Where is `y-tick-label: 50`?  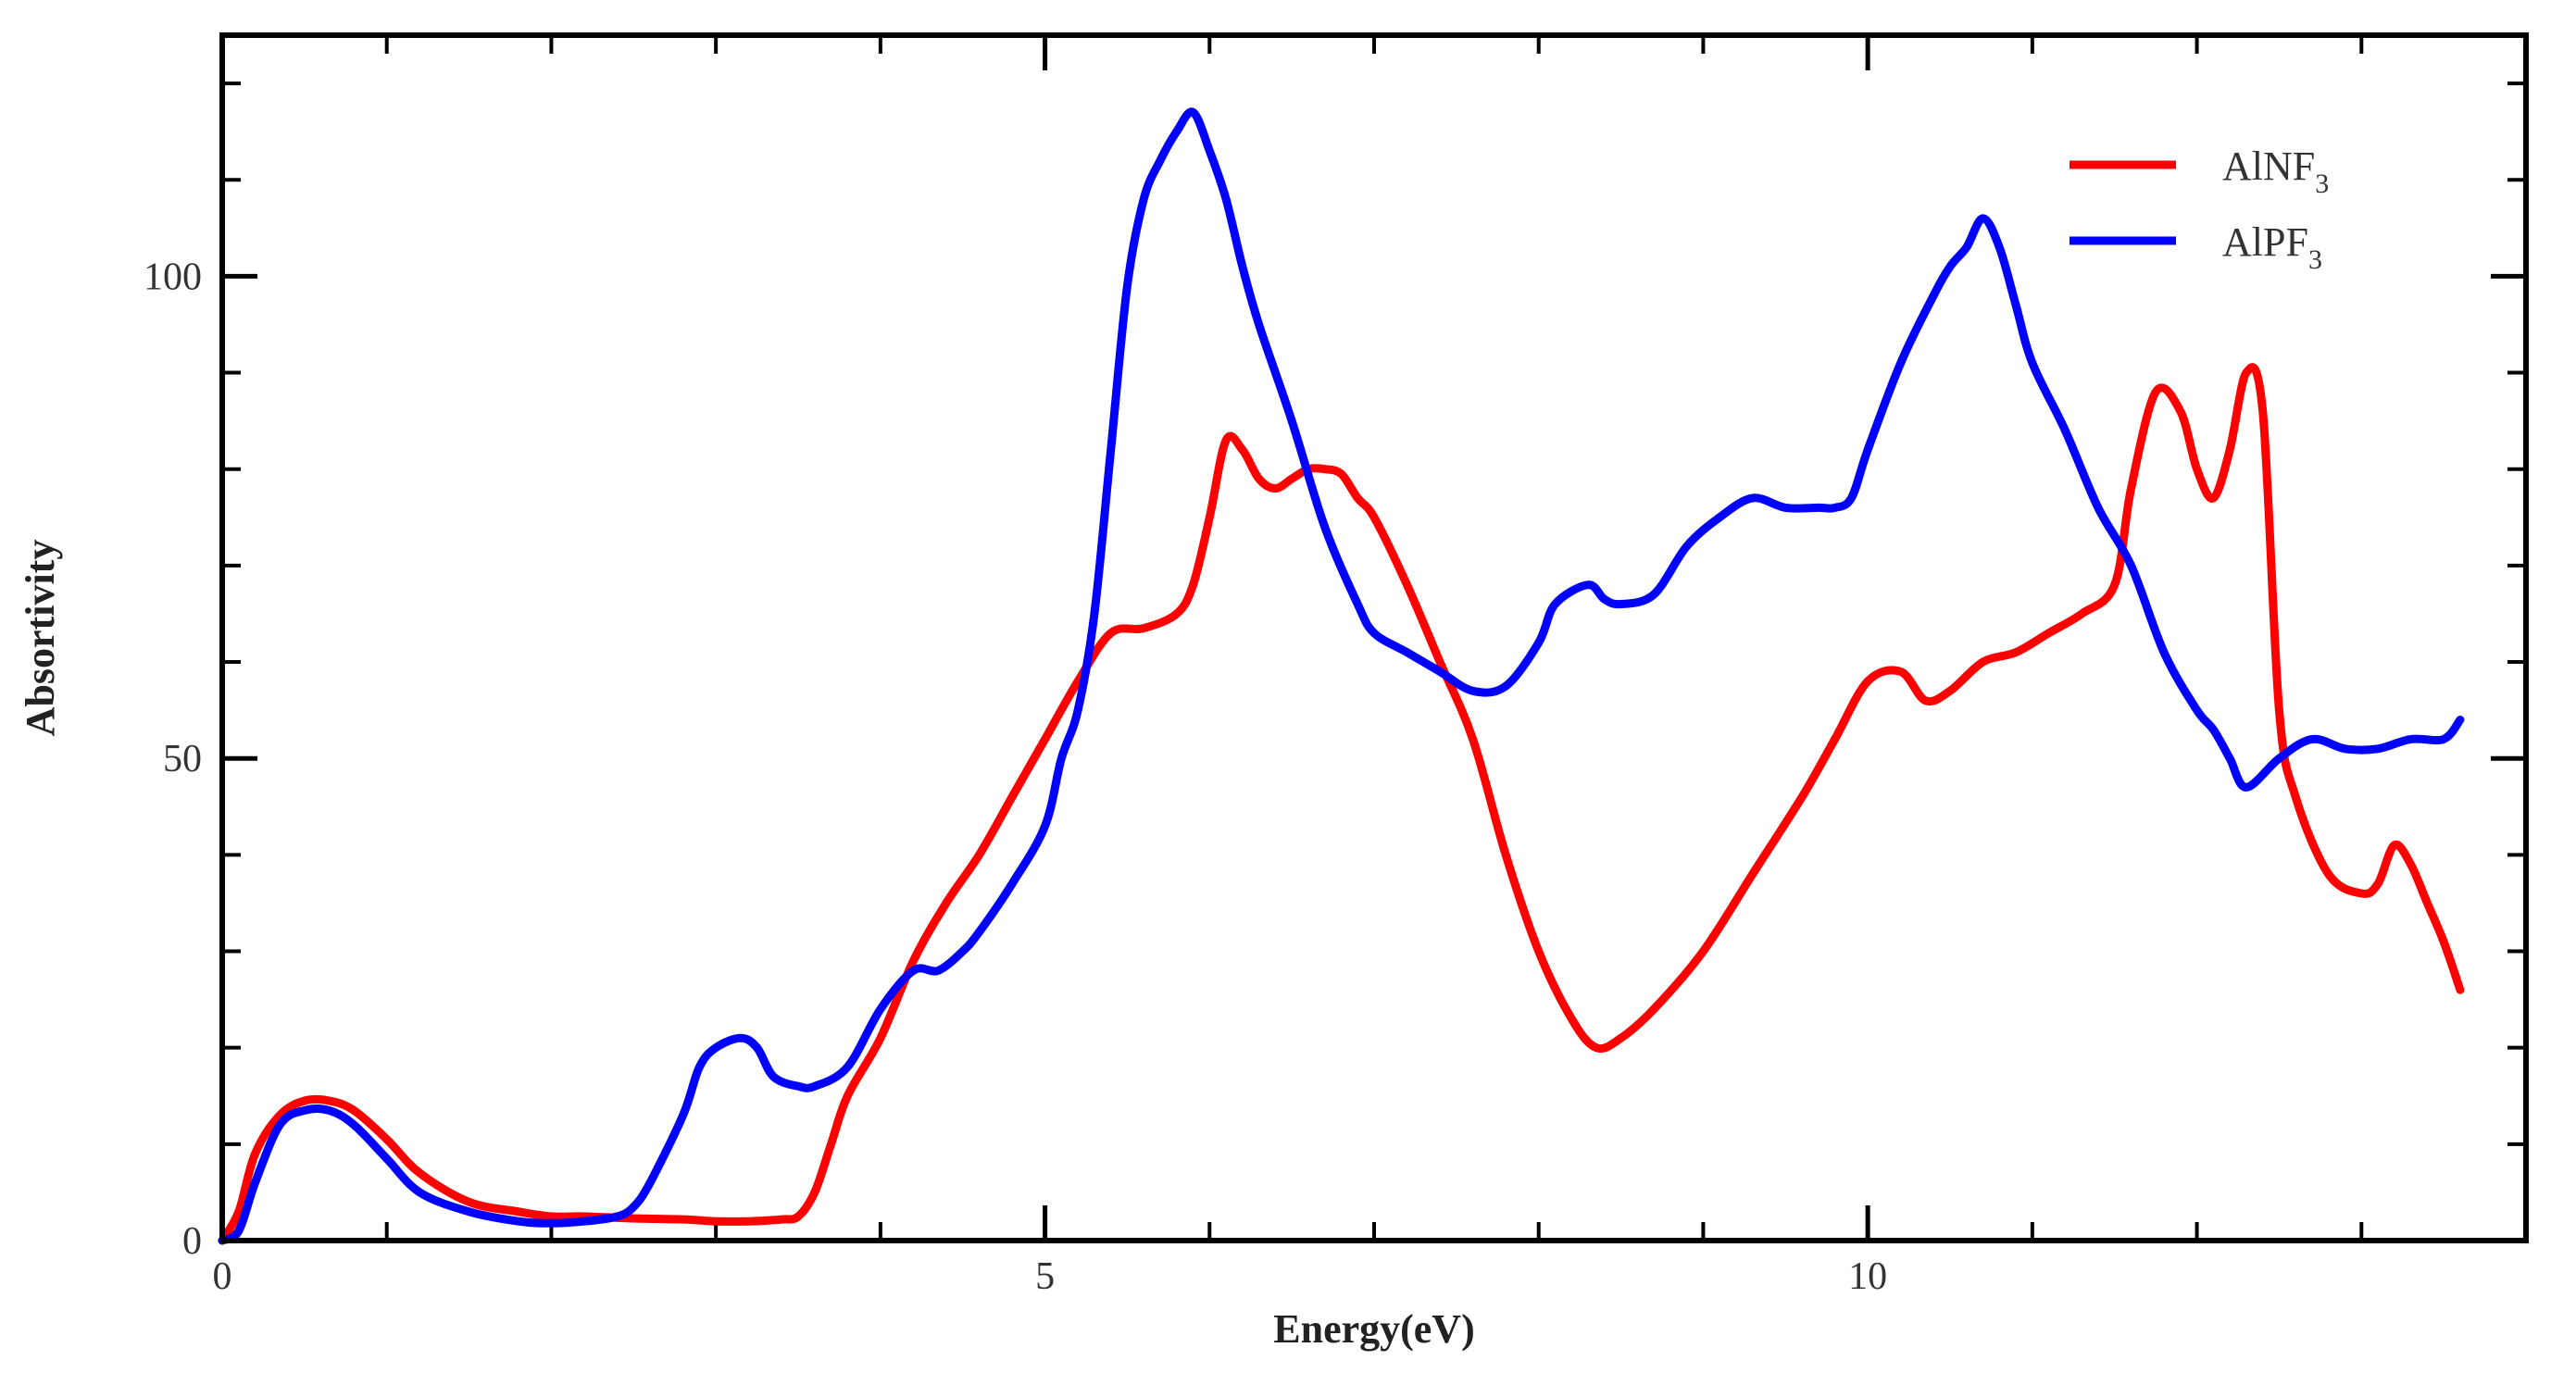
y-tick-label: 50 is located at coordinates (183, 759).